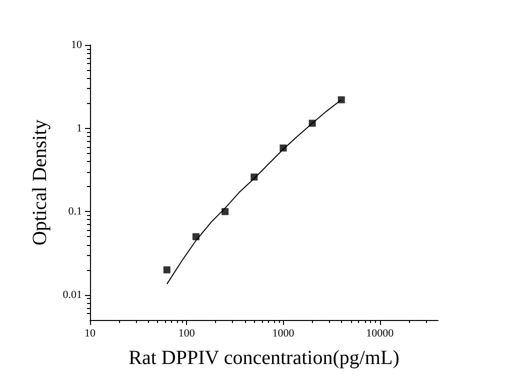 The height and width of the screenshot is (382, 506). What do you see at coordinates (264, 358) in the screenshot?
I see `x-axis-title: Rat DPPIV concentration(pg/mL)` at bounding box center [264, 358].